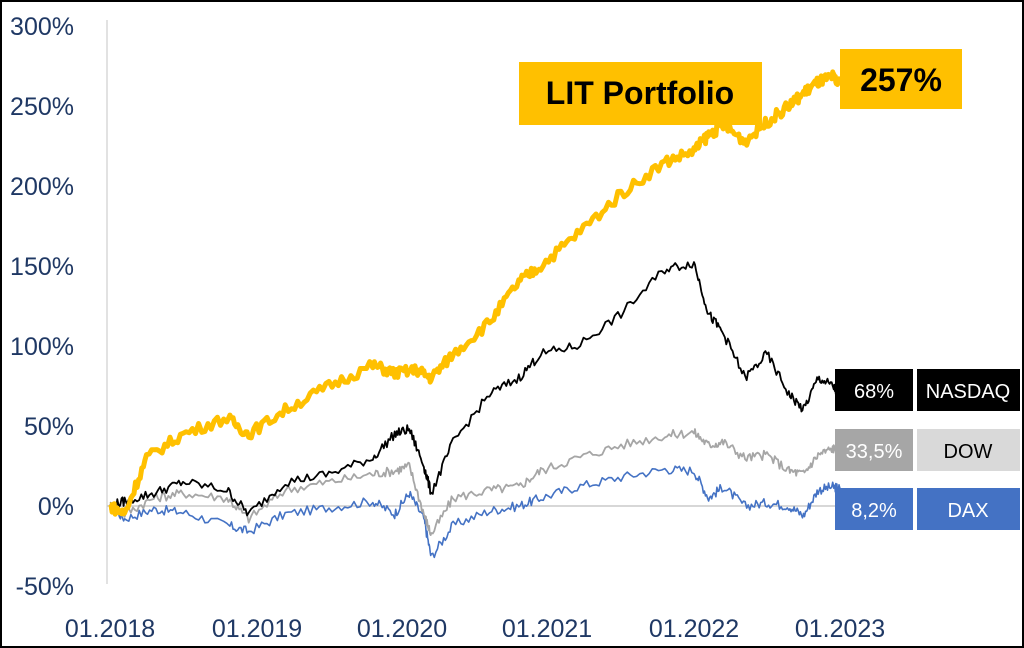  Describe the element at coordinates (402, 629) in the screenshot. I see `x-tick-label: 01.2020` at that location.